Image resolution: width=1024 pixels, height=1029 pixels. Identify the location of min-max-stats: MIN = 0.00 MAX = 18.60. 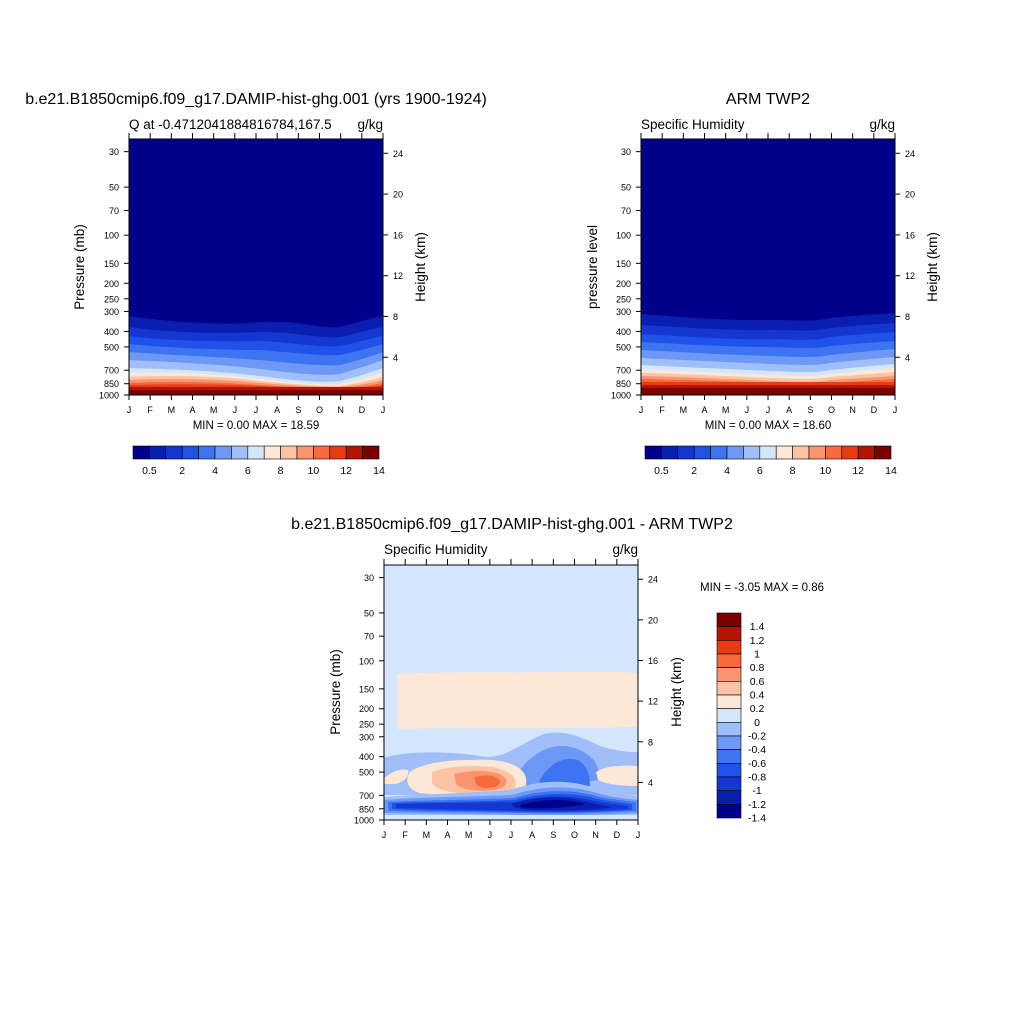
(768, 426).